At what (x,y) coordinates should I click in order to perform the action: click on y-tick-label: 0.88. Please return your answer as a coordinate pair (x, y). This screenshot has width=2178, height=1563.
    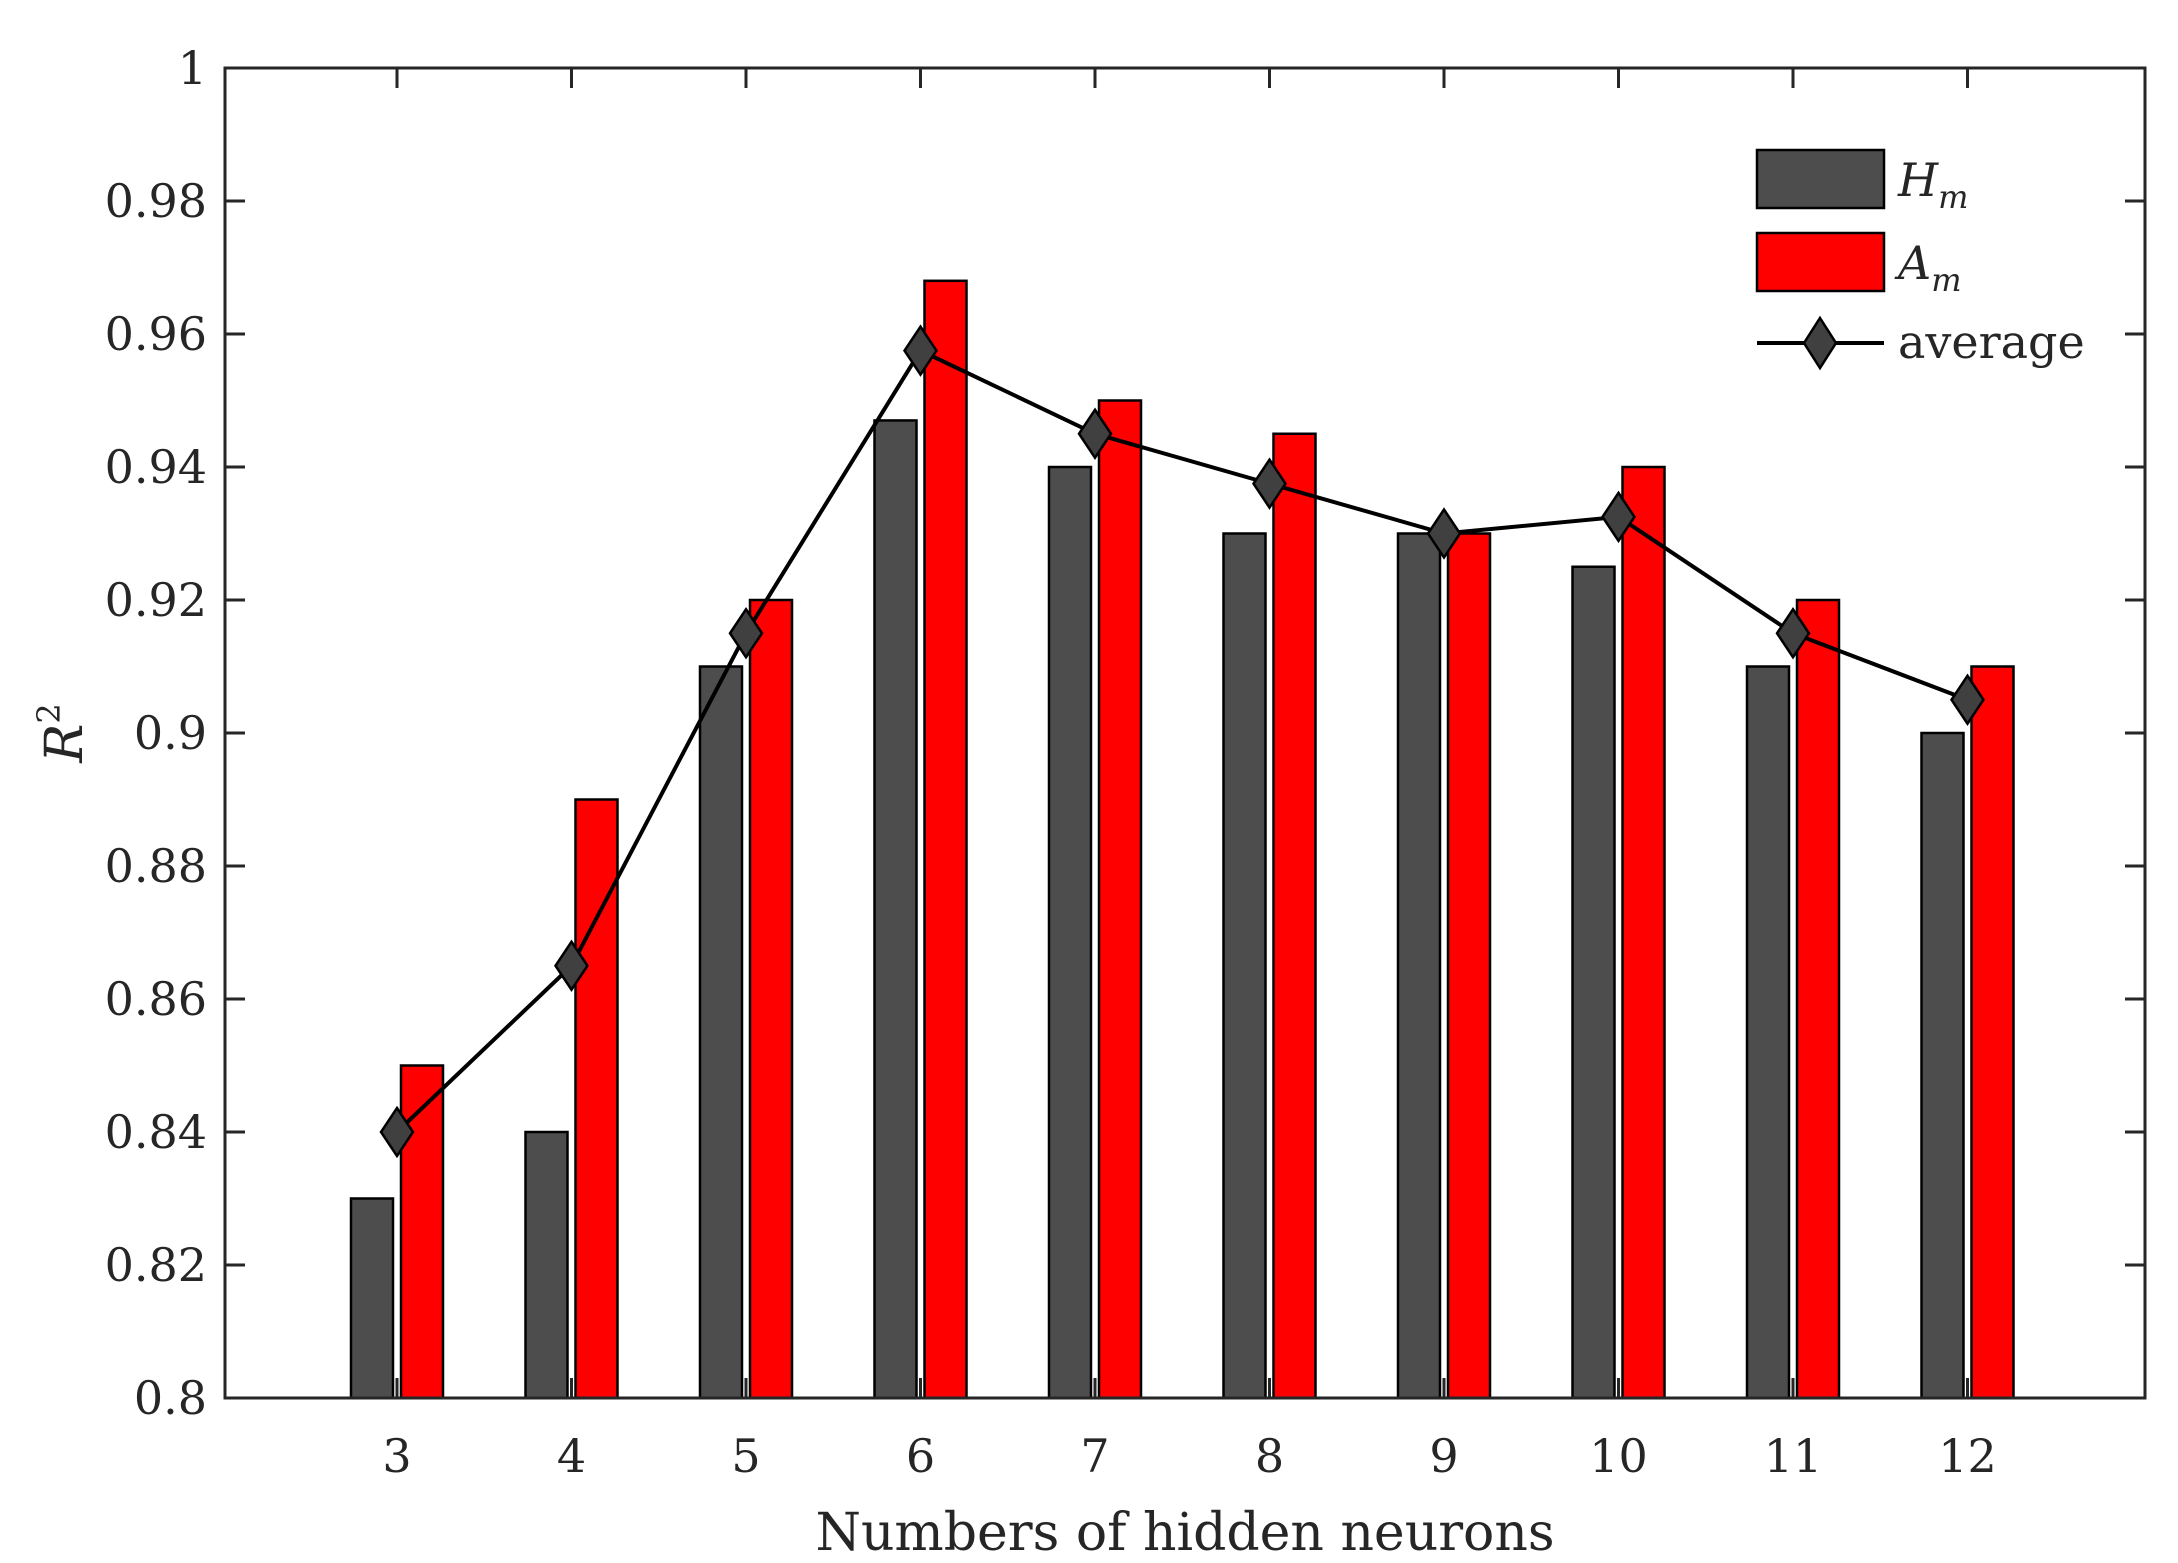
    Looking at the image, I should click on (156, 866).